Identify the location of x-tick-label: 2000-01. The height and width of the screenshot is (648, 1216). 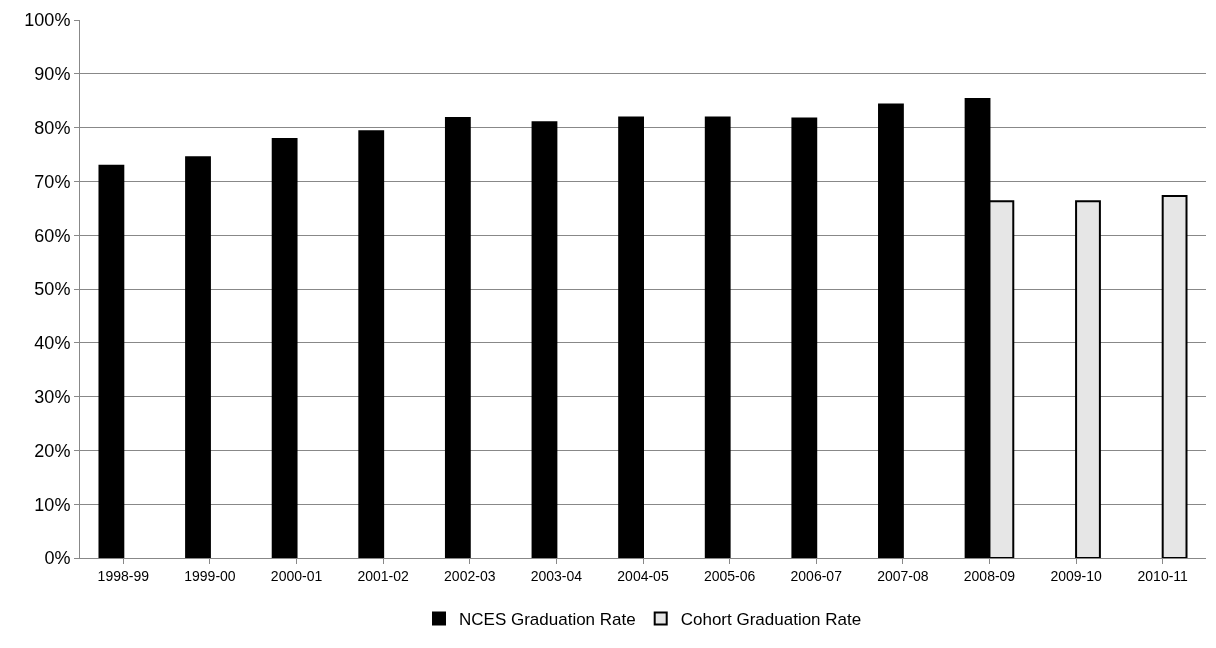
(296, 575).